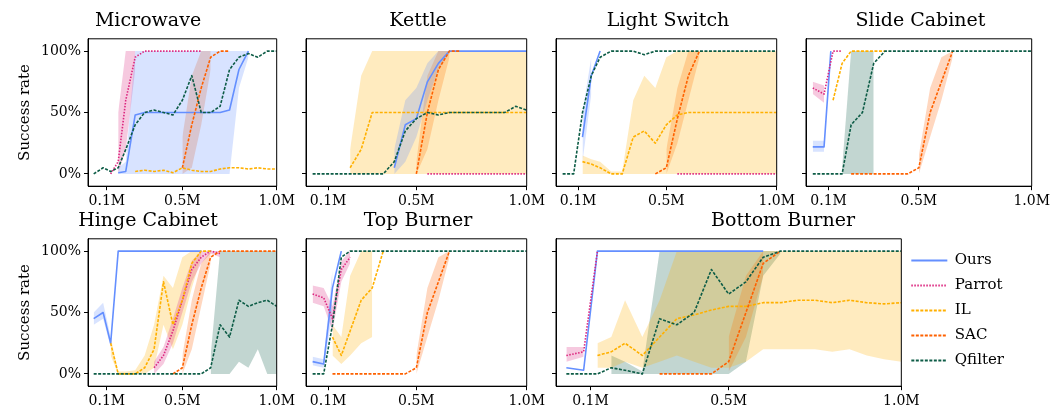 The image size is (1053, 410). I want to click on chart-title: Light Switch, so click(668, 19).